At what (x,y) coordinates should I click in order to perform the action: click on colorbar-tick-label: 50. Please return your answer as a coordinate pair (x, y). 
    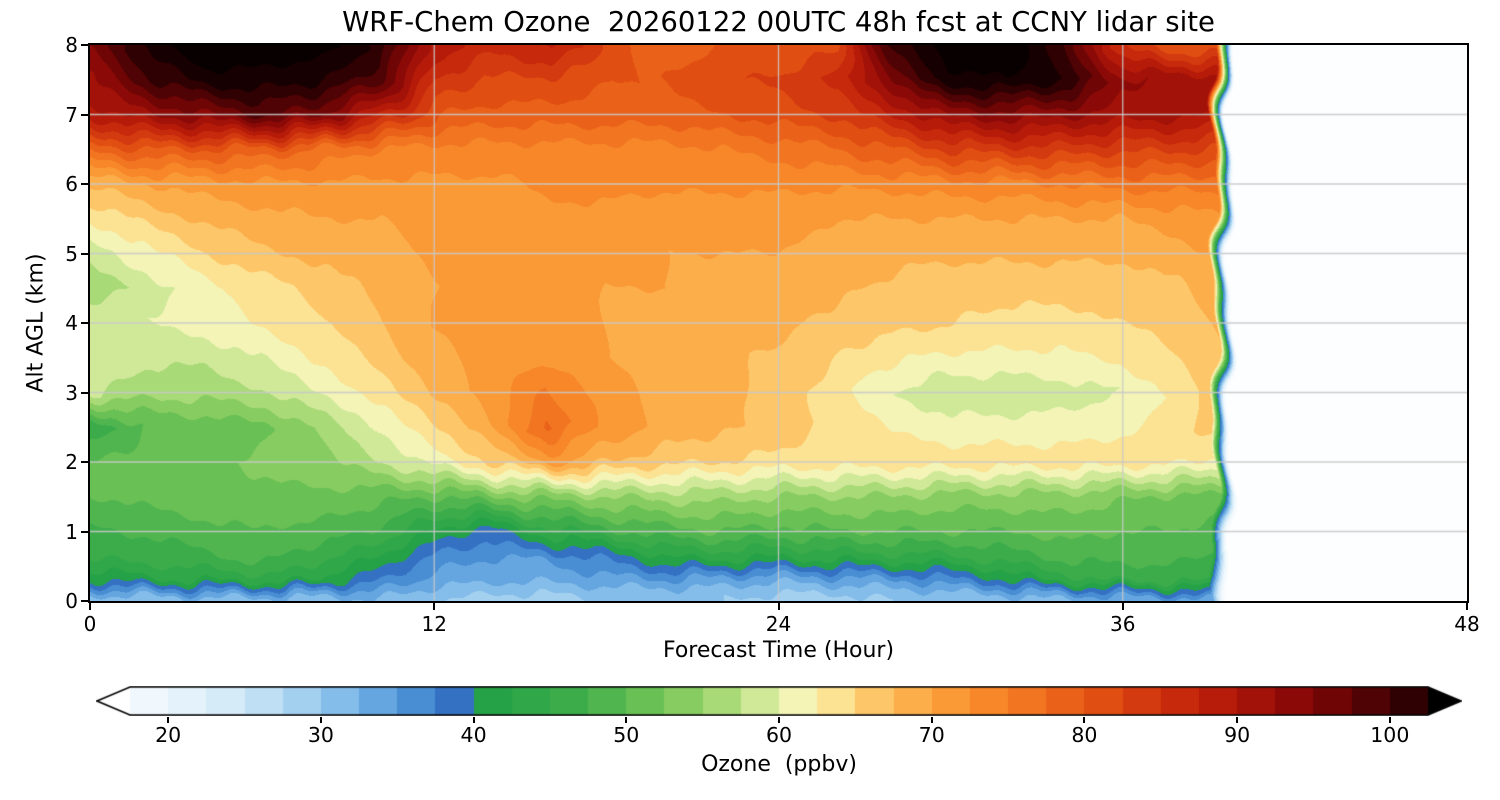
    Looking at the image, I should click on (626, 735).